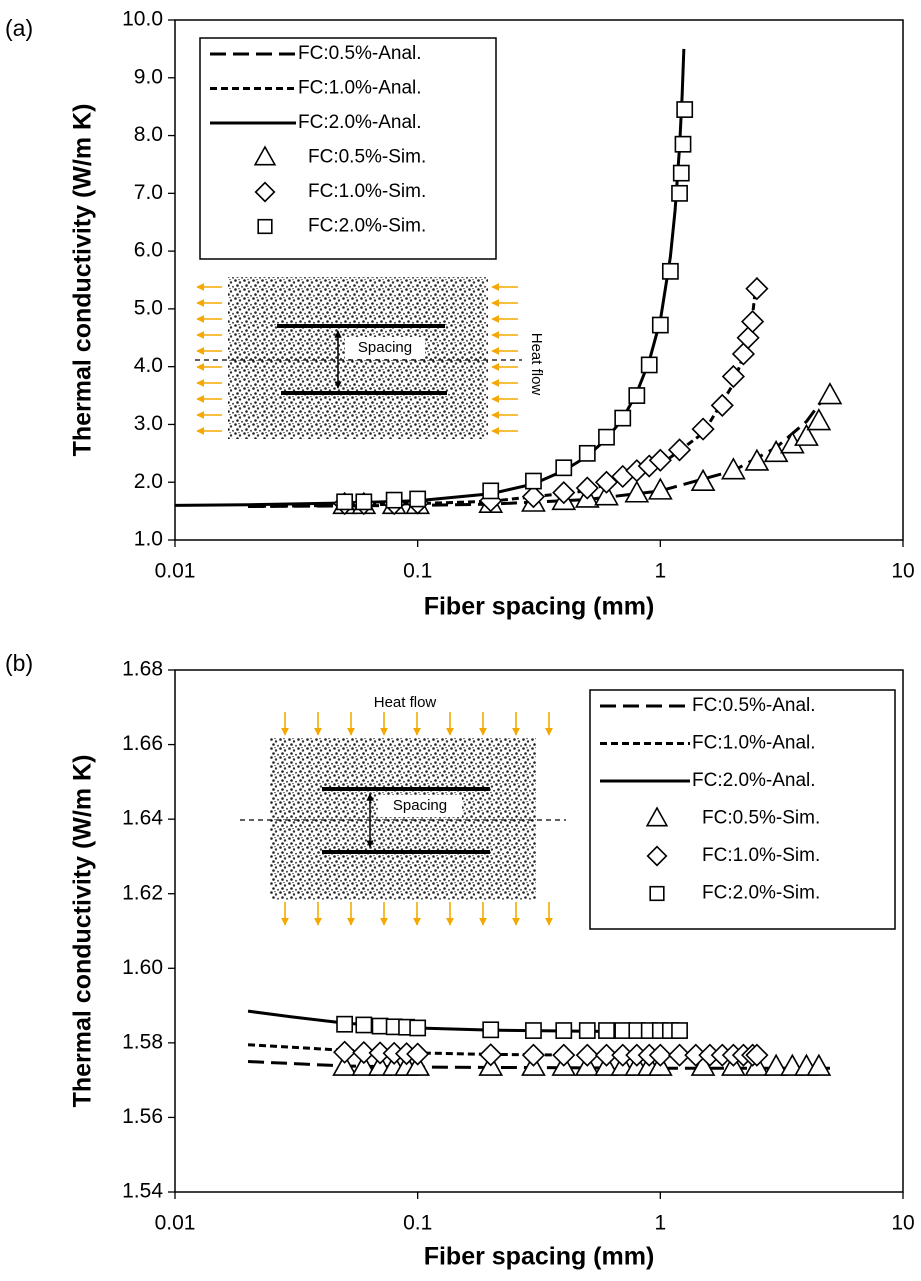 The width and height of the screenshot is (921, 1281). Describe the element at coordinates (142, 967) in the screenshot. I see `y-tick-label: 1.60` at that location.